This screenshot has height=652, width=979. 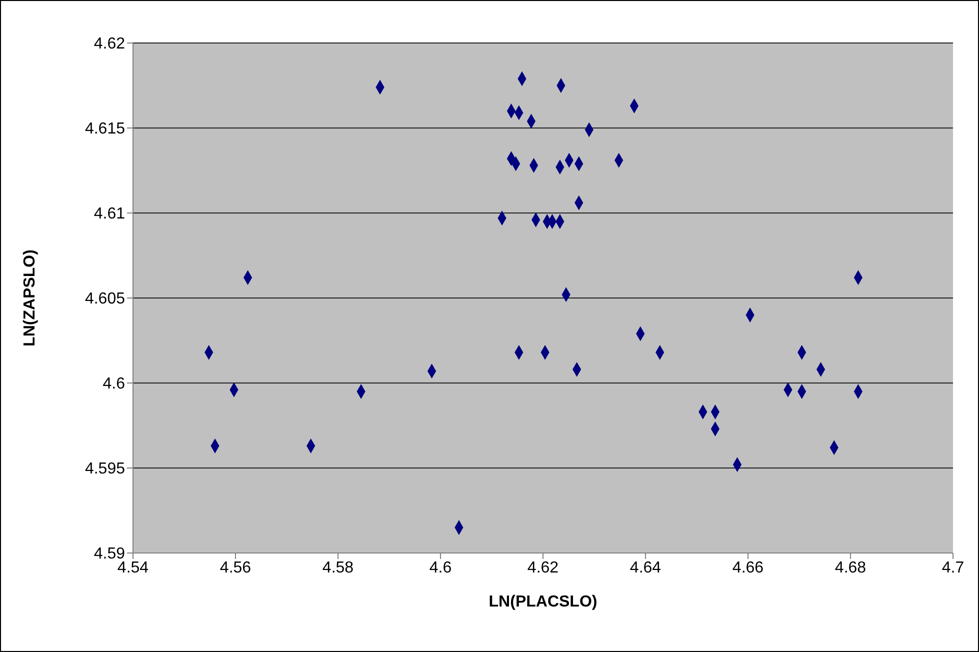 What do you see at coordinates (440, 567) in the screenshot?
I see `x-tick-label: 4.6` at bounding box center [440, 567].